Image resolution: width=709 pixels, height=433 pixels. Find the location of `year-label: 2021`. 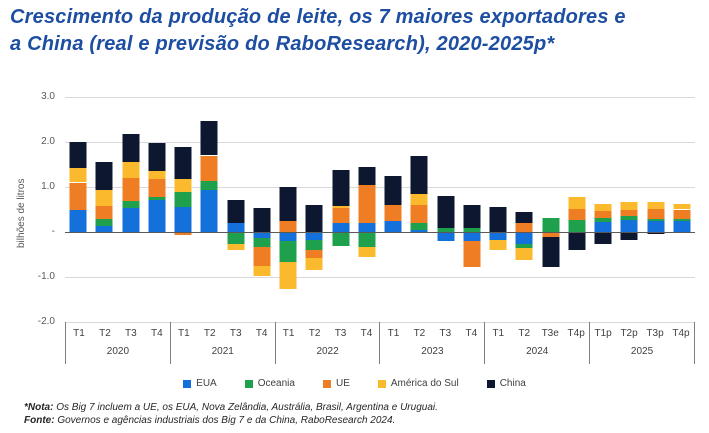

year-label: 2021 is located at coordinates (222, 351).